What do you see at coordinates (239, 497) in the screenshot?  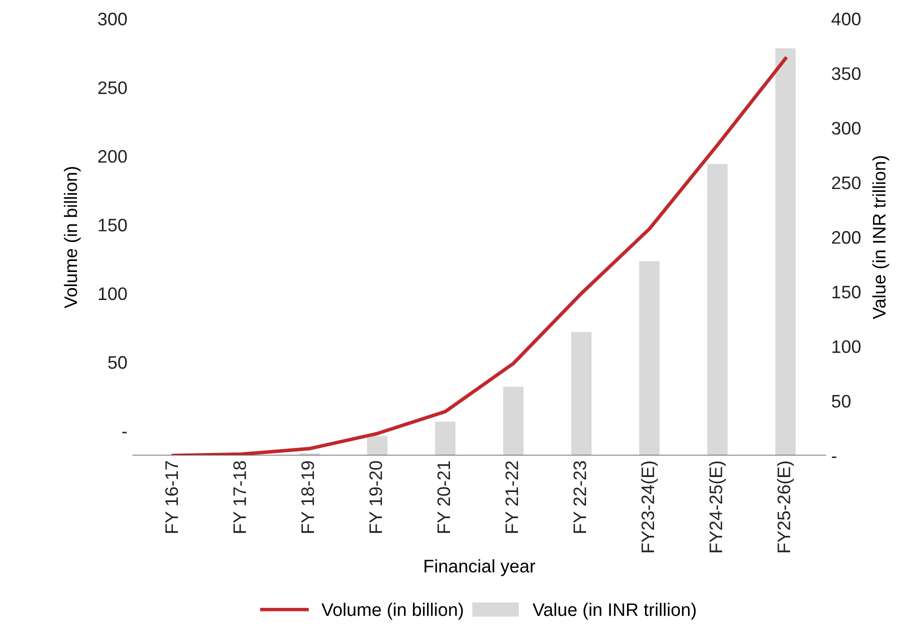 I see `x-tick-label: FY 17-18` at bounding box center [239, 497].